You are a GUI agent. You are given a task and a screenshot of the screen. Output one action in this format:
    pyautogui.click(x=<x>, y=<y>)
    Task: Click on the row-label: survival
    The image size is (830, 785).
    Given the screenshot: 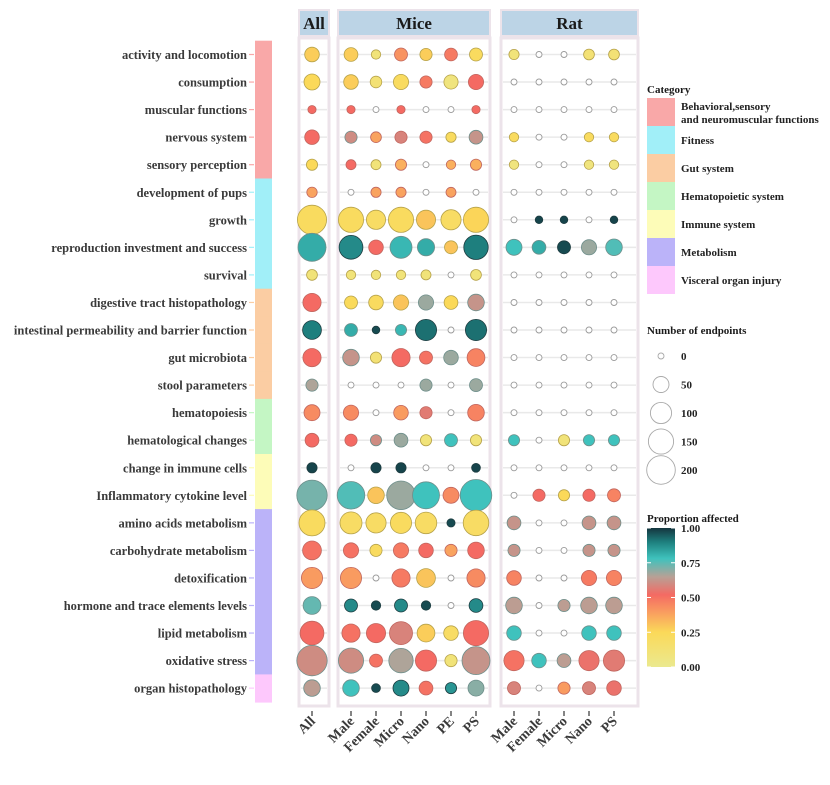 What is the action you would take?
    pyautogui.click(x=226, y=275)
    